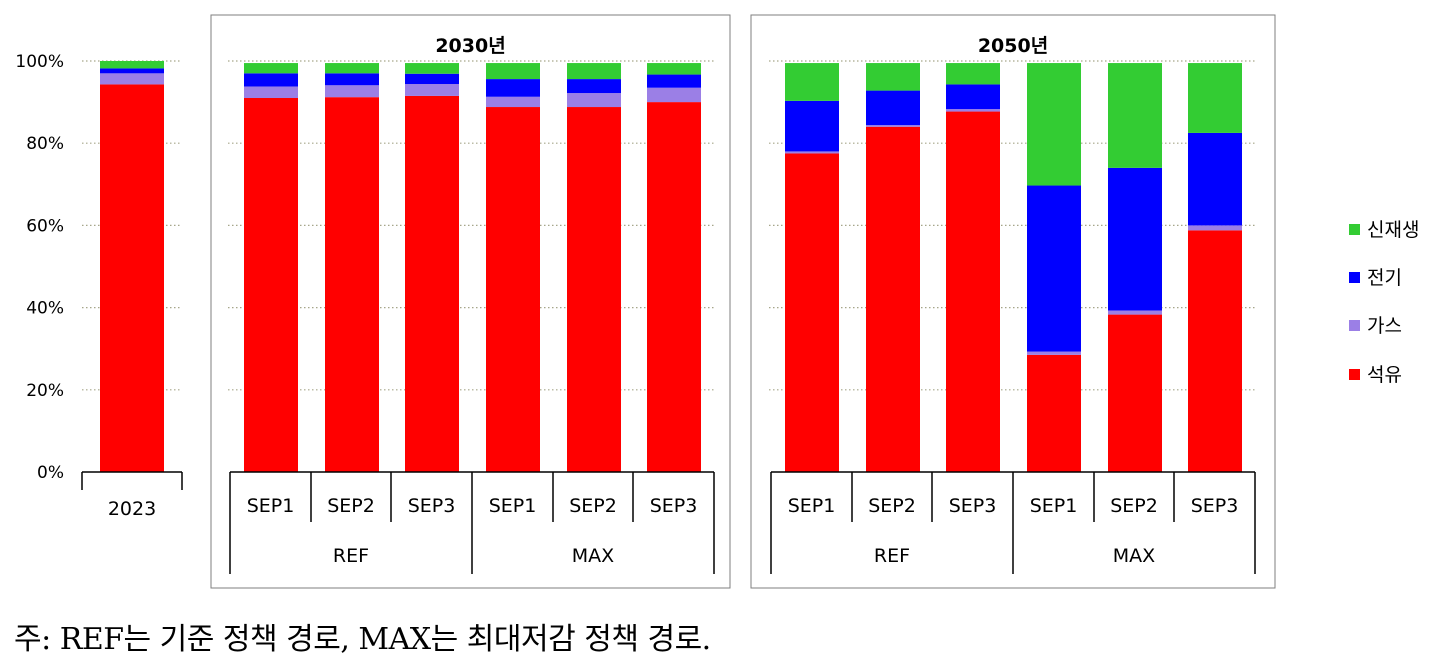  I want to click on legend-label: 가스, so click(1384, 326).